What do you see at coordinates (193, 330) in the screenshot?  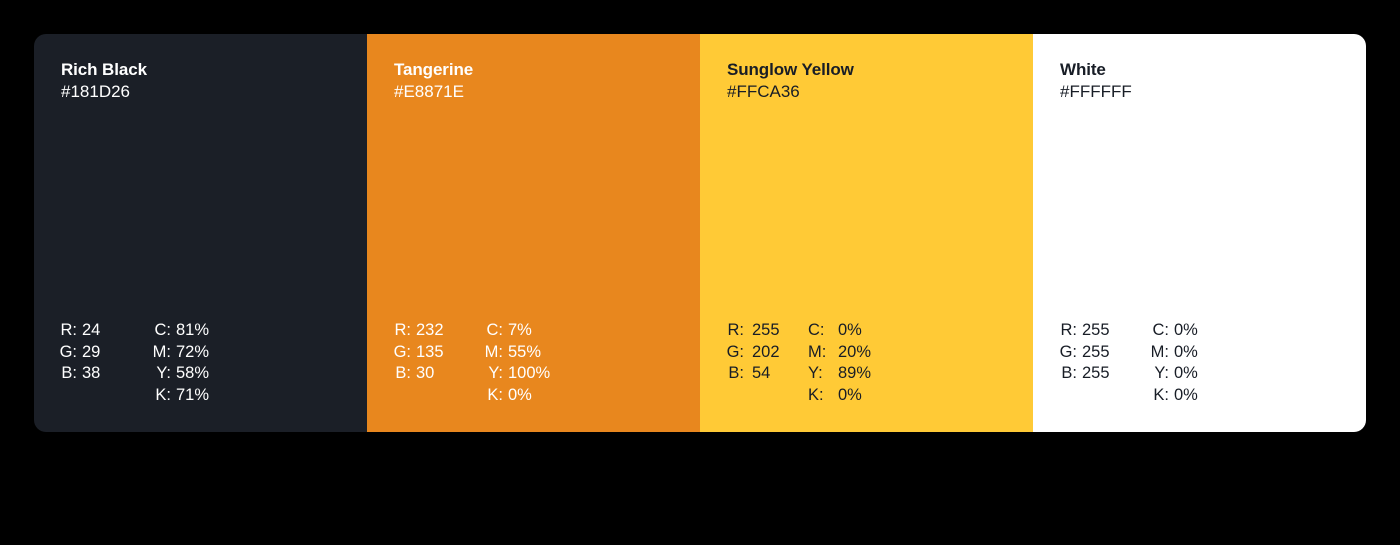 I see `value-number: 81%` at bounding box center [193, 330].